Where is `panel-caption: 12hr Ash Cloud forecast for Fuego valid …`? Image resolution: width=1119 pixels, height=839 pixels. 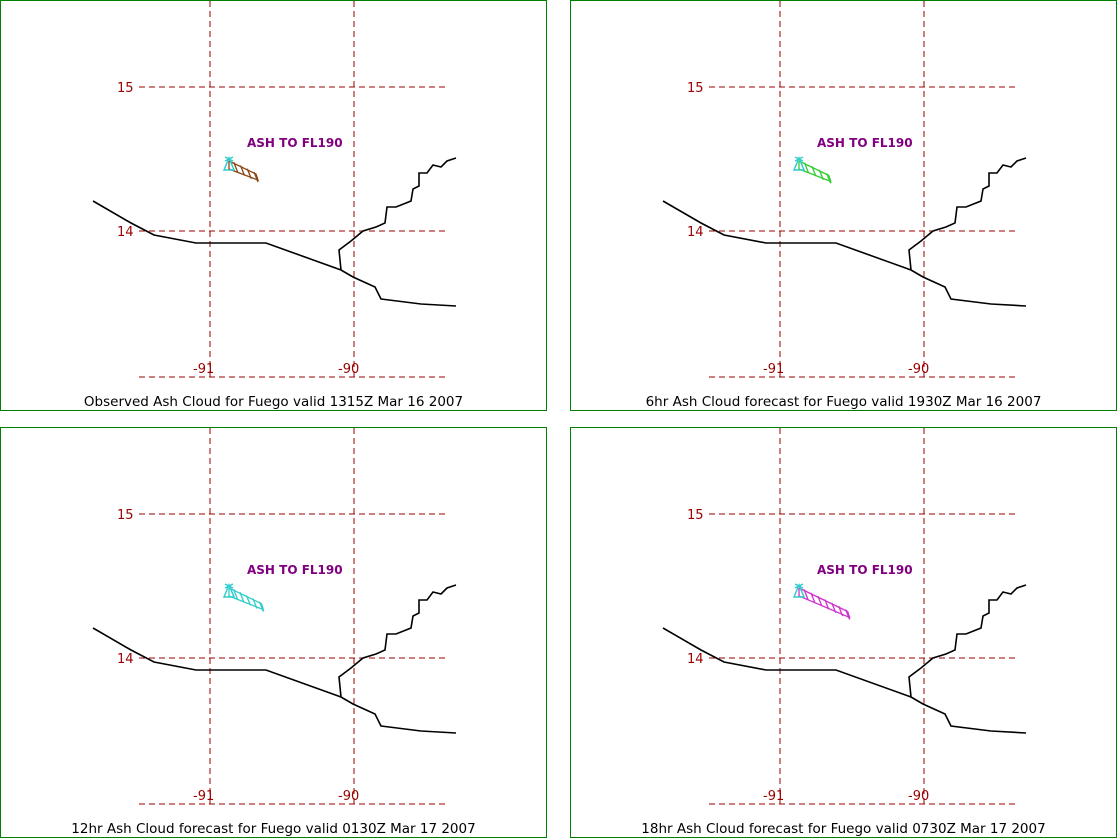 panel-caption: 12hr Ash Cloud forecast for Fuego valid … is located at coordinates (273, 829).